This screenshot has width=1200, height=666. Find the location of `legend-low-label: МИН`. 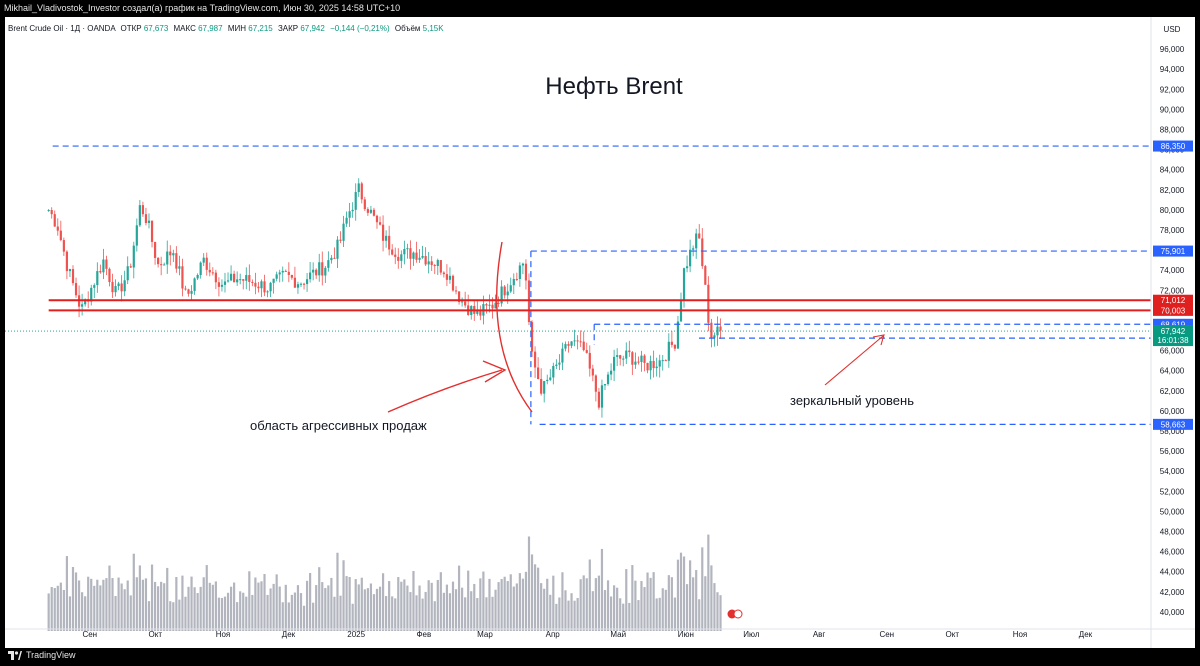

legend-low-label: МИН is located at coordinates (237, 28).